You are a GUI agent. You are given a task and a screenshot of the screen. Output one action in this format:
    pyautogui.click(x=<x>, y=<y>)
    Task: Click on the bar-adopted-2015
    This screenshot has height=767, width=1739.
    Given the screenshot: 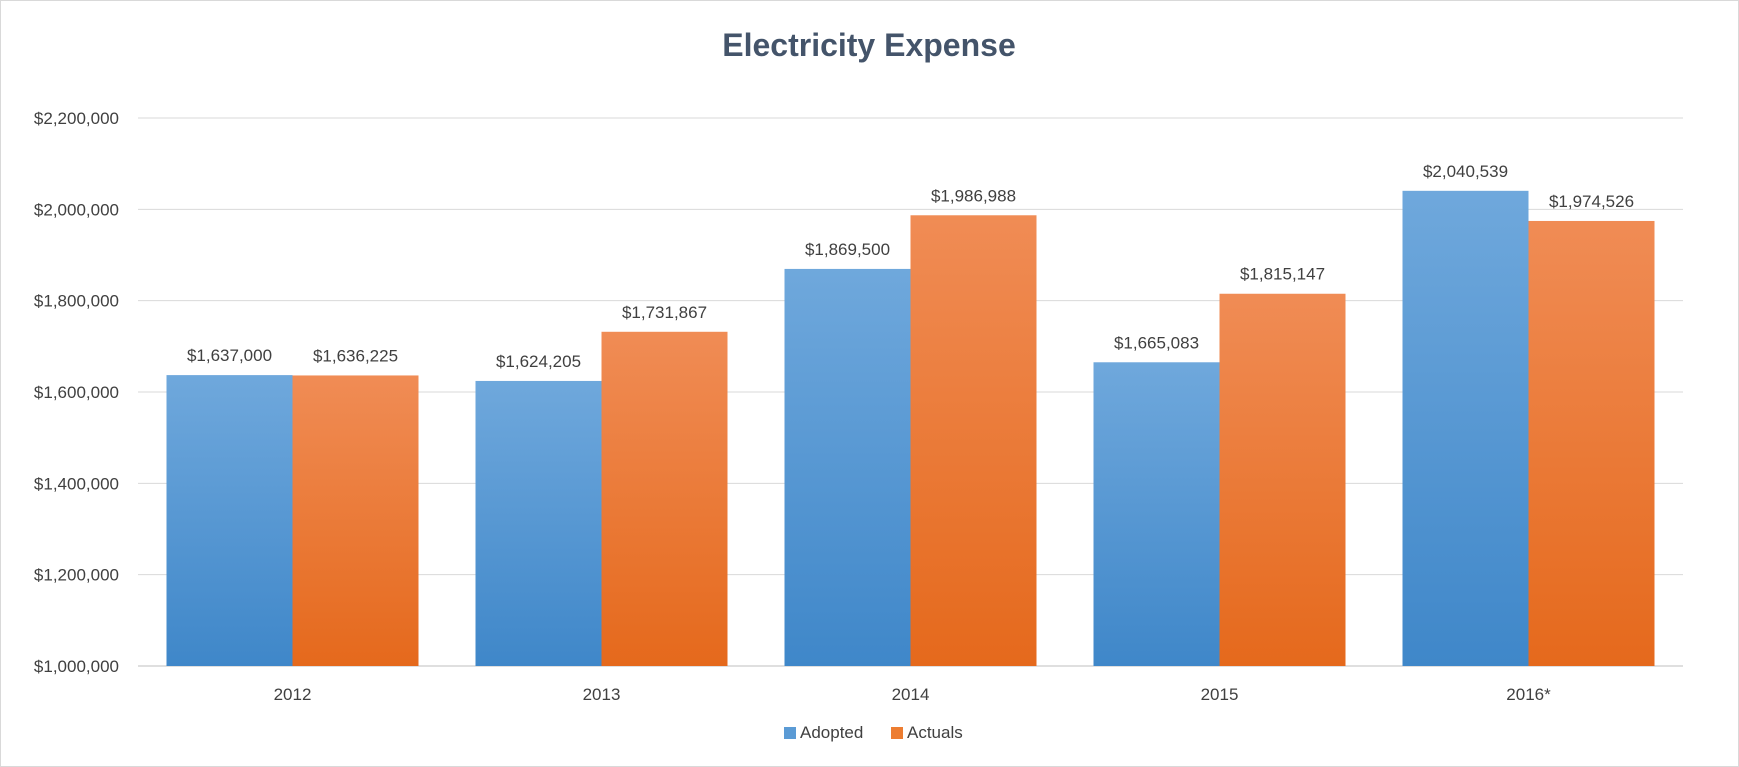 What is the action you would take?
    pyautogui.click(x=1156, y=514)
    